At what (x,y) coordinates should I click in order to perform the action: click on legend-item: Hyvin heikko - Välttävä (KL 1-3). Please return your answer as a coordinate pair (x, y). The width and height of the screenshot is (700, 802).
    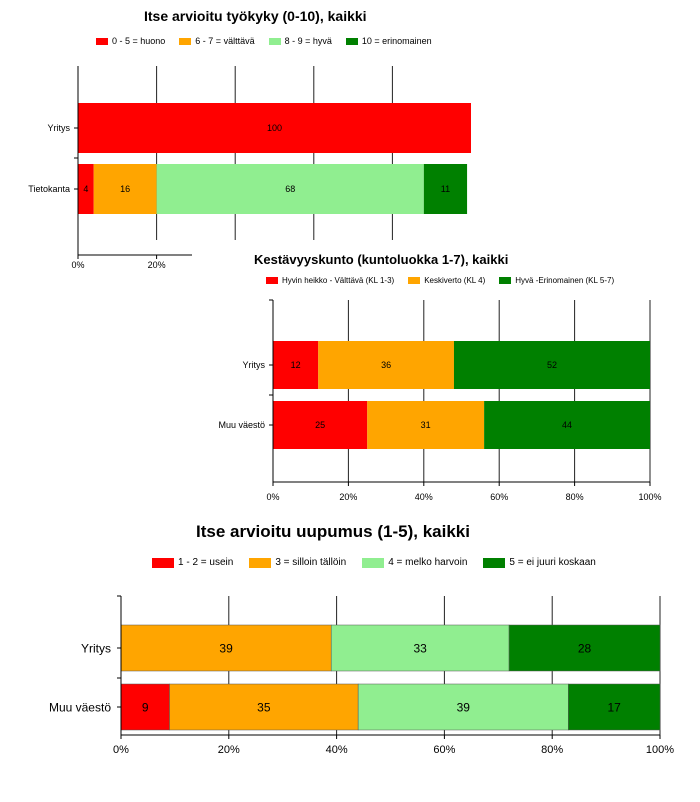
    Looking at the image, I should click on (330, 280).